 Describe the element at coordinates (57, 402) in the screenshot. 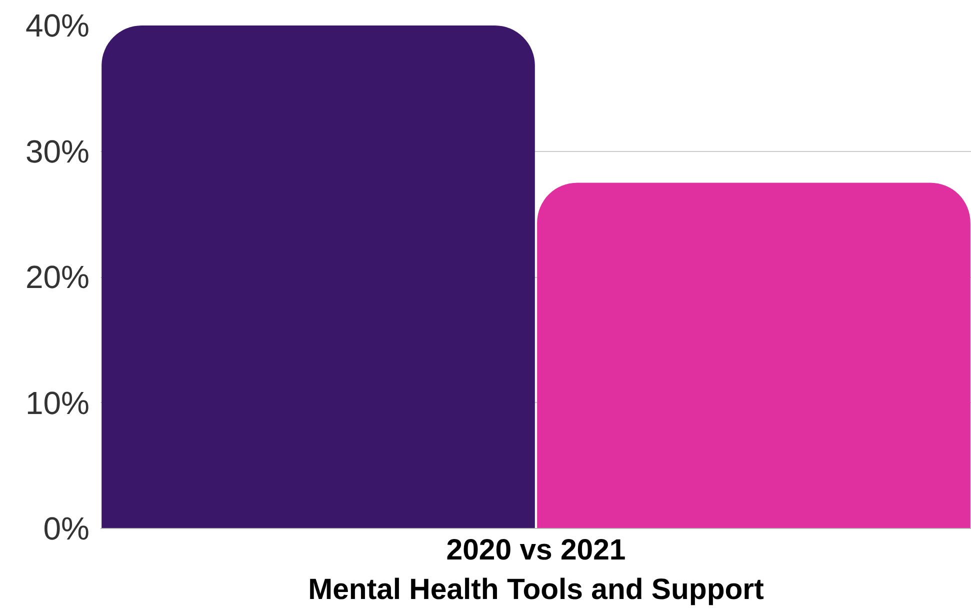

I see `y-tick-label: 10%` at that location.